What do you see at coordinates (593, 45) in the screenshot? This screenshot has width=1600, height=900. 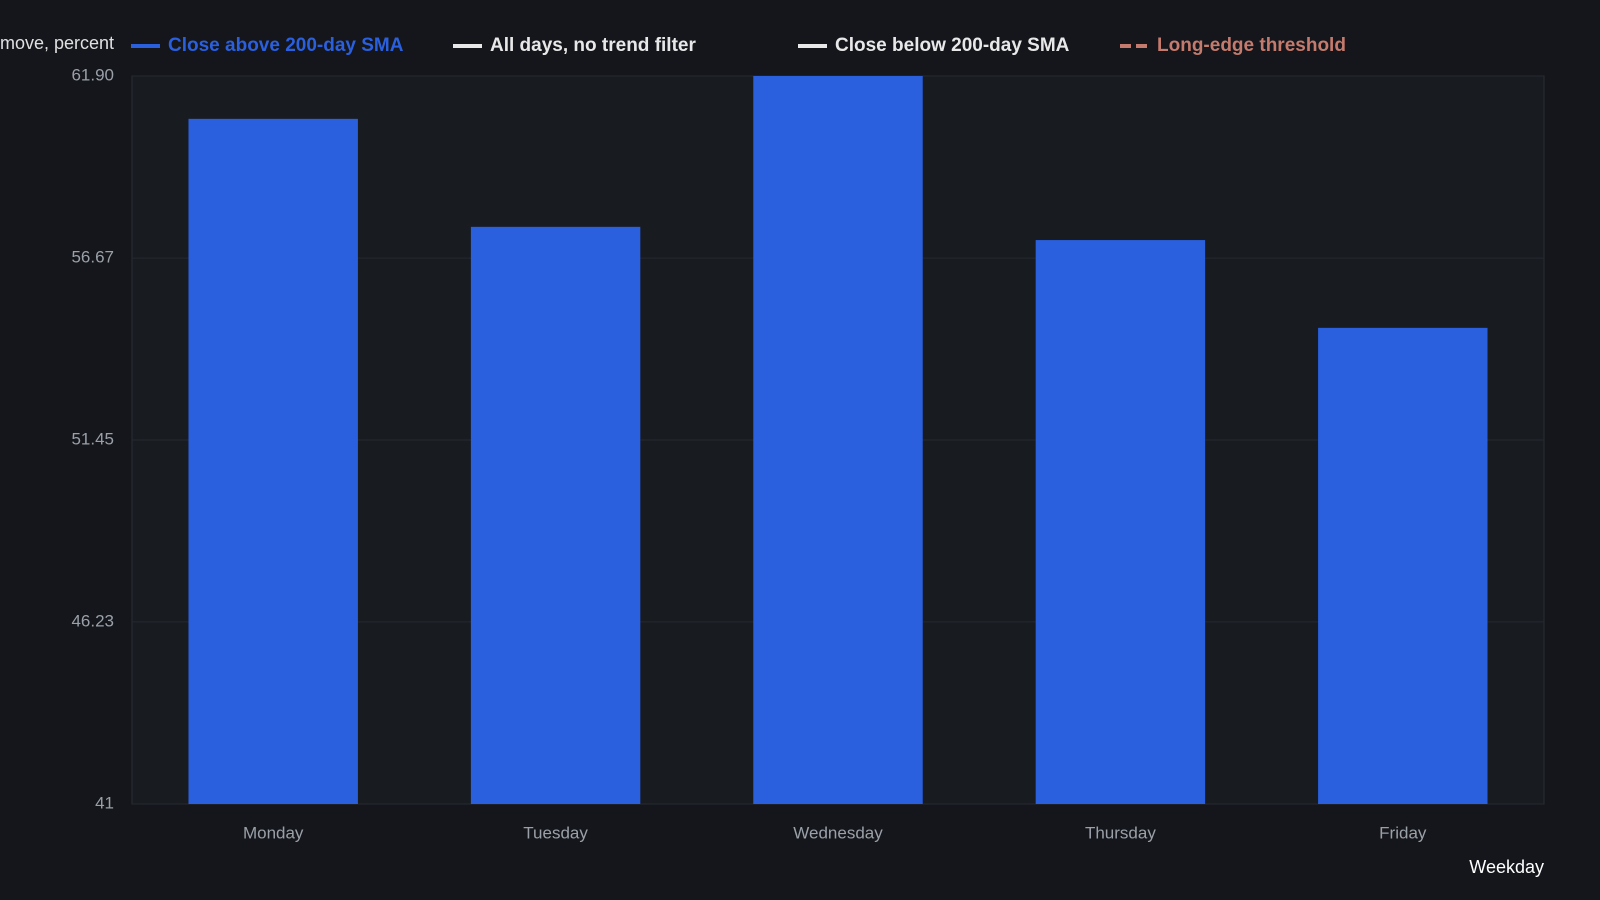 I see `legend-label: All days, no trend filter` at bounding box center [593, 45].